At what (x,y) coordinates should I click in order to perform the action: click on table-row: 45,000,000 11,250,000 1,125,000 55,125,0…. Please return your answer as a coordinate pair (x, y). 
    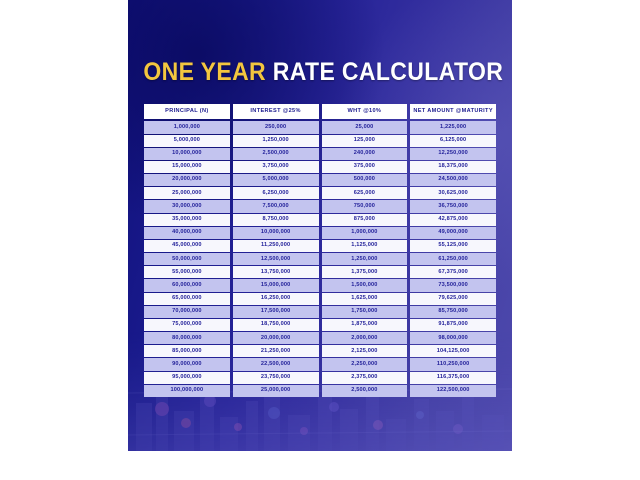
    Looking at the image, I should click on (320, 246).